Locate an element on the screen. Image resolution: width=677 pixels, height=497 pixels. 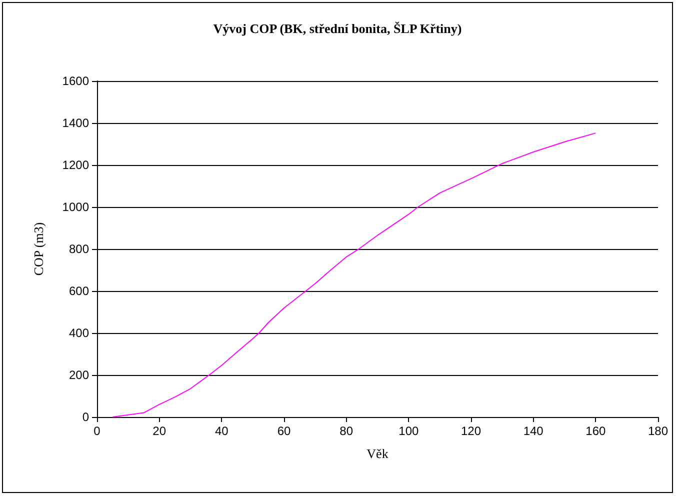
chart-title: Vývoj COP (BK, střední bonita, ŠLP Křtiny) is located at coordinates (337, 28).